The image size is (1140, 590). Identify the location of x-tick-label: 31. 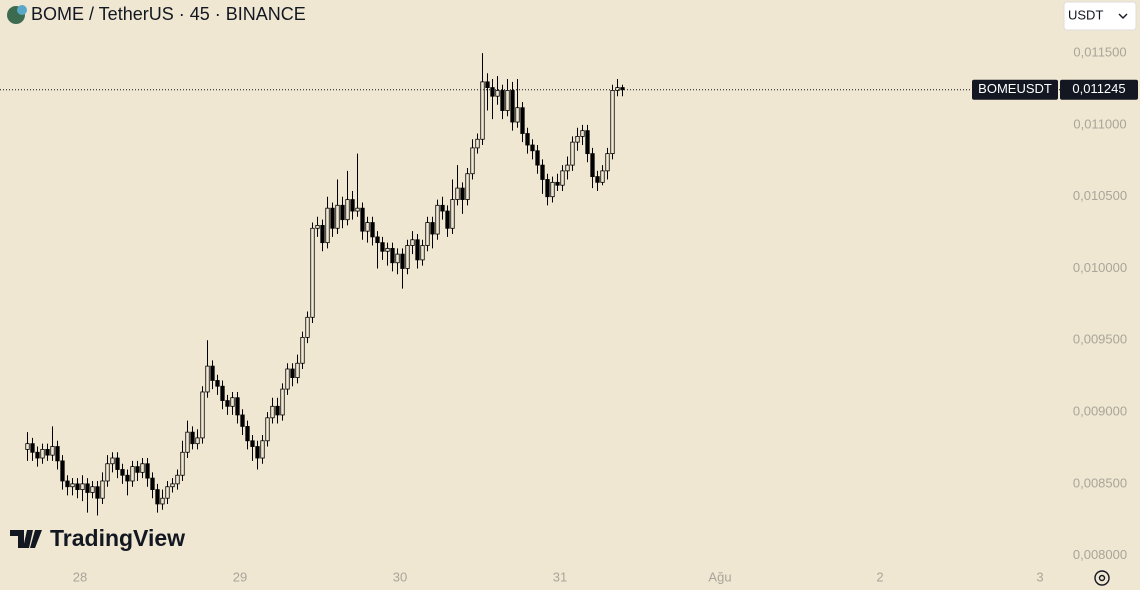
(560, 576).